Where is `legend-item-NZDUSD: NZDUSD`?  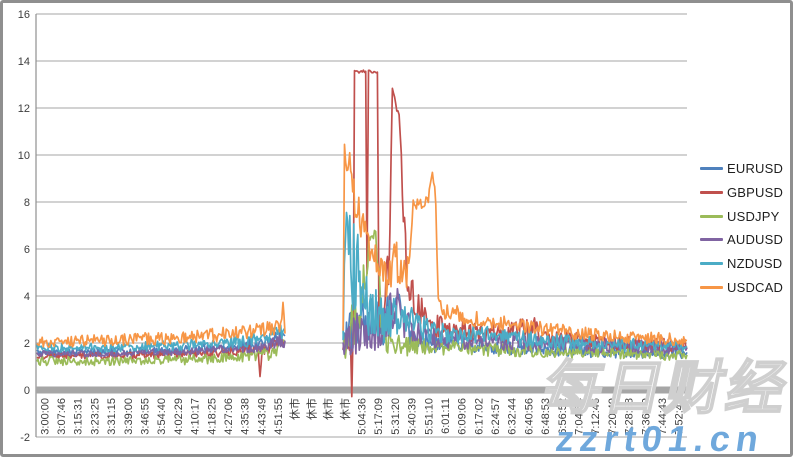 legend-item-NZDUSD: NZDUSD is located at coordinates (741, 264).